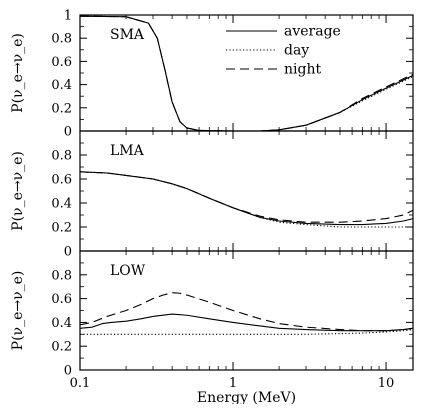 Image resolution: width=425 pixels, height=408 pixels. I want to click on x-tick-label: 10, so click(386, 383).